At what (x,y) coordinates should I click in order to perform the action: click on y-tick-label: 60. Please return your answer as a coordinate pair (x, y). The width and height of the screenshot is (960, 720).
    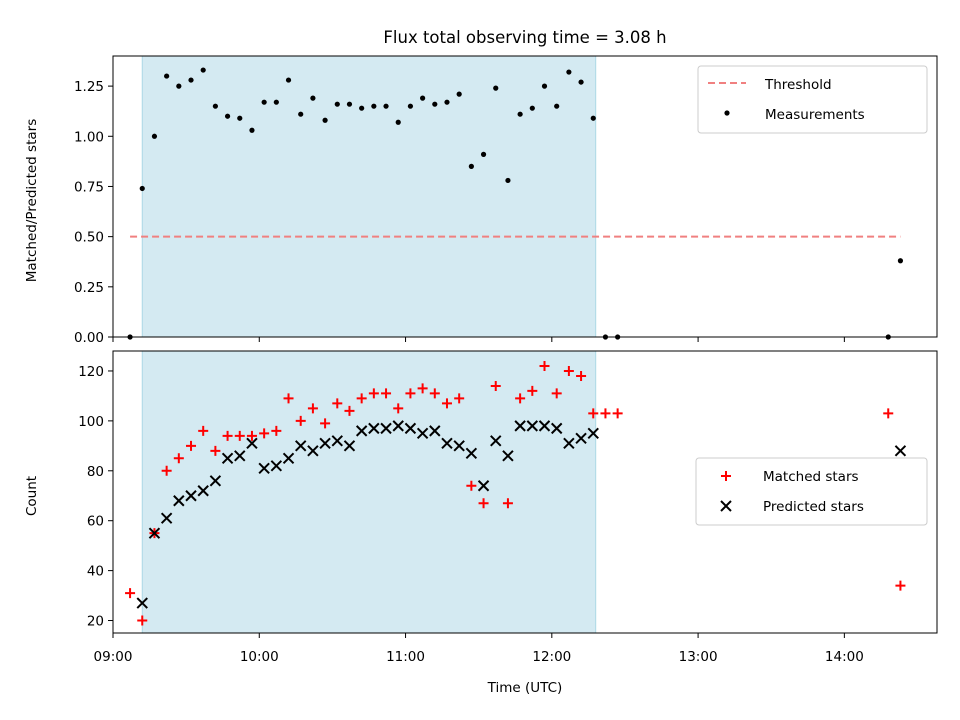
    Looking at the image, I should click on (95, 522).